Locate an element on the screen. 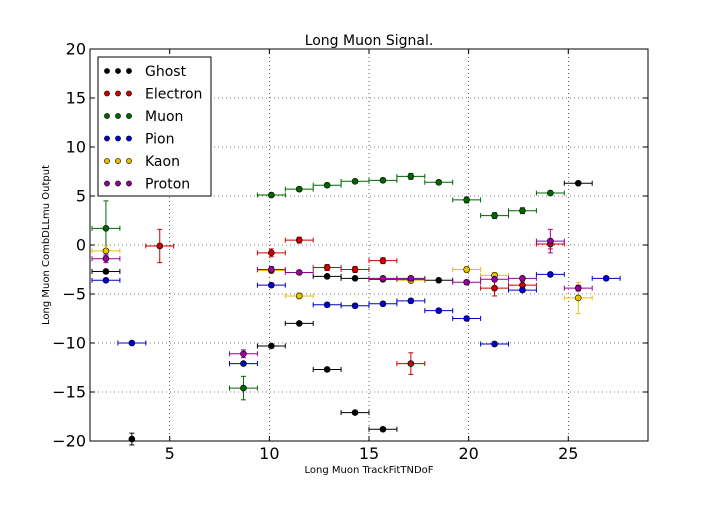 Image resolution: width=720 pixels, height=508 pixels. y-tick-label: −20 is located at coordinates (69, 441).